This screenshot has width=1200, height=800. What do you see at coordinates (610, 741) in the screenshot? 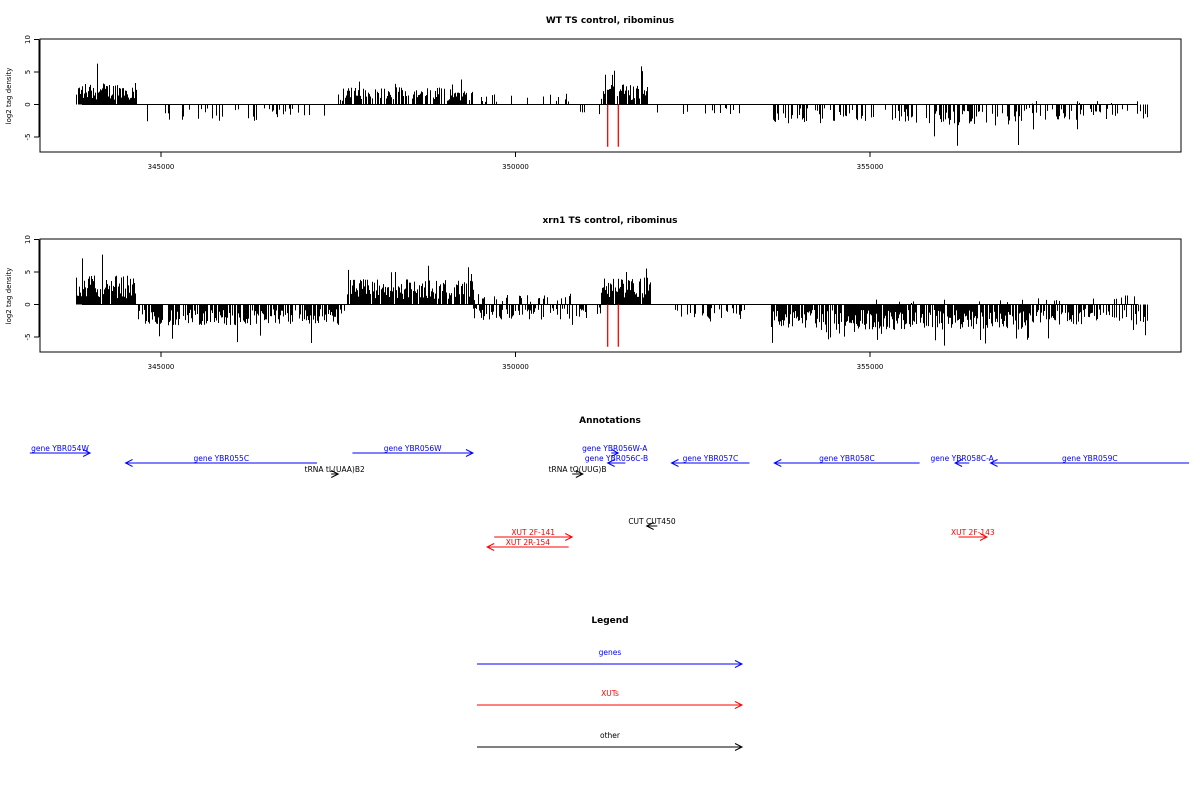
I see `legend-item: other` at bounding box center [610, 741].